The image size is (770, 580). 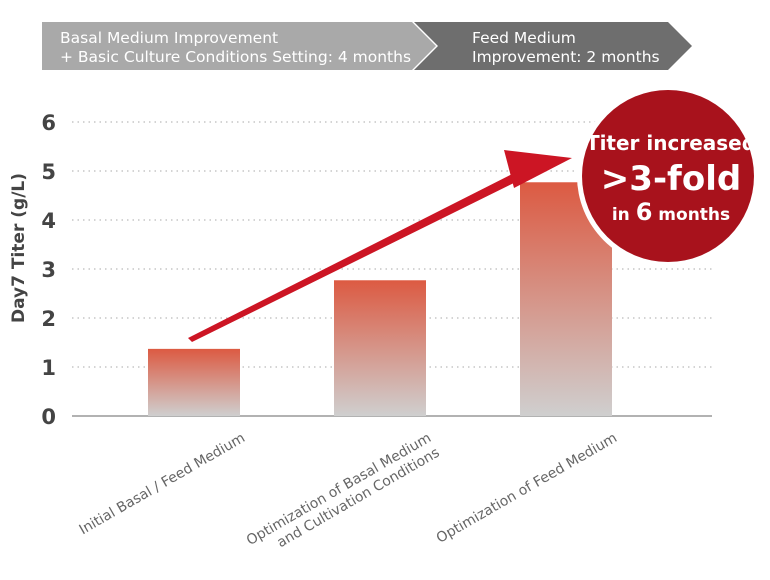 I want to click on y-tick-label: 6, so click(x=48, y=123).